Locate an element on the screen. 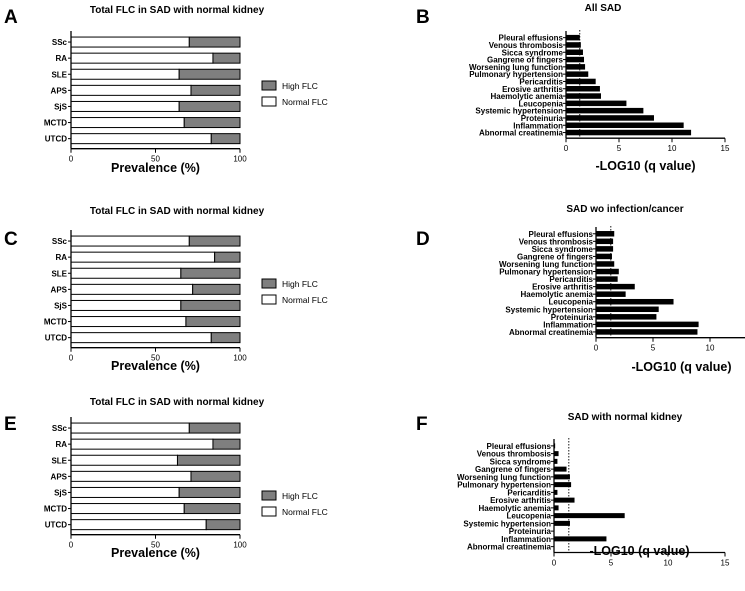 This screenshot has height=591, width=745. legend-label: High FLC is located at coordinates (300, 284).